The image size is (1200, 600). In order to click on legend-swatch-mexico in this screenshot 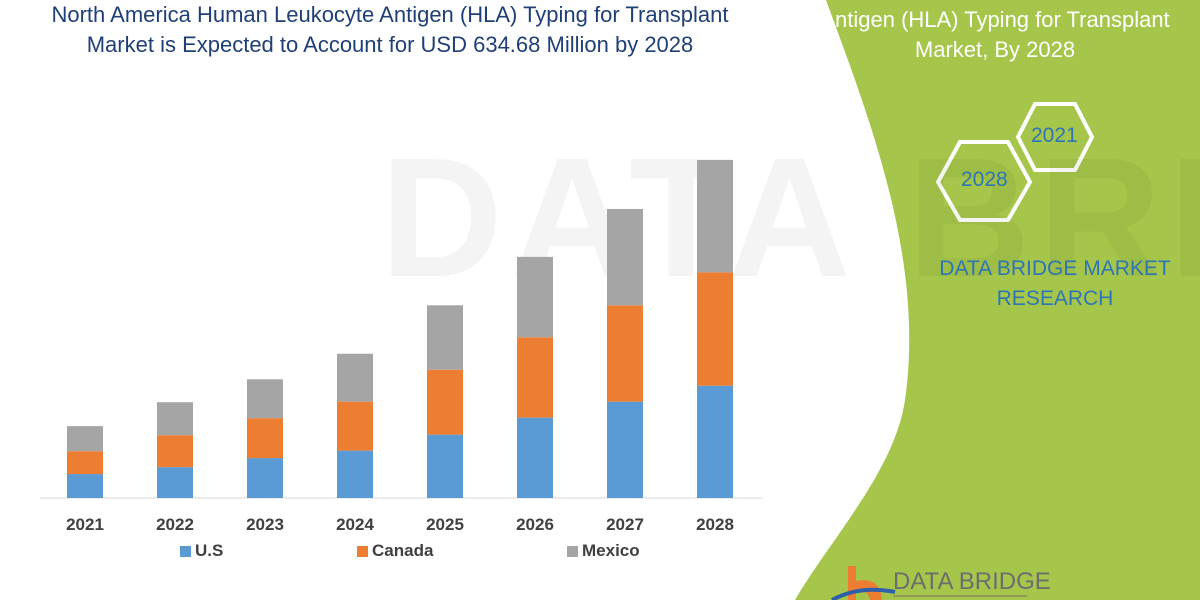, I will do `click(572, 551)`.